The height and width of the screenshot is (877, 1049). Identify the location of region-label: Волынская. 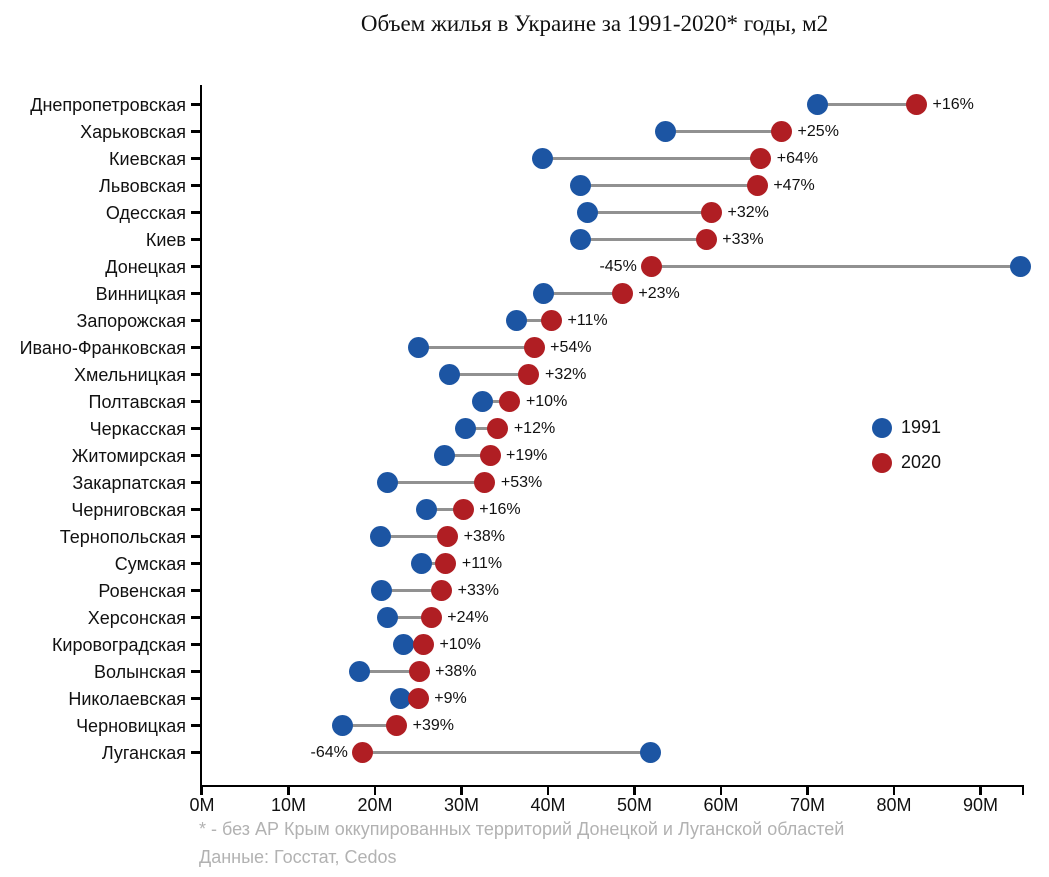
(139, 671).